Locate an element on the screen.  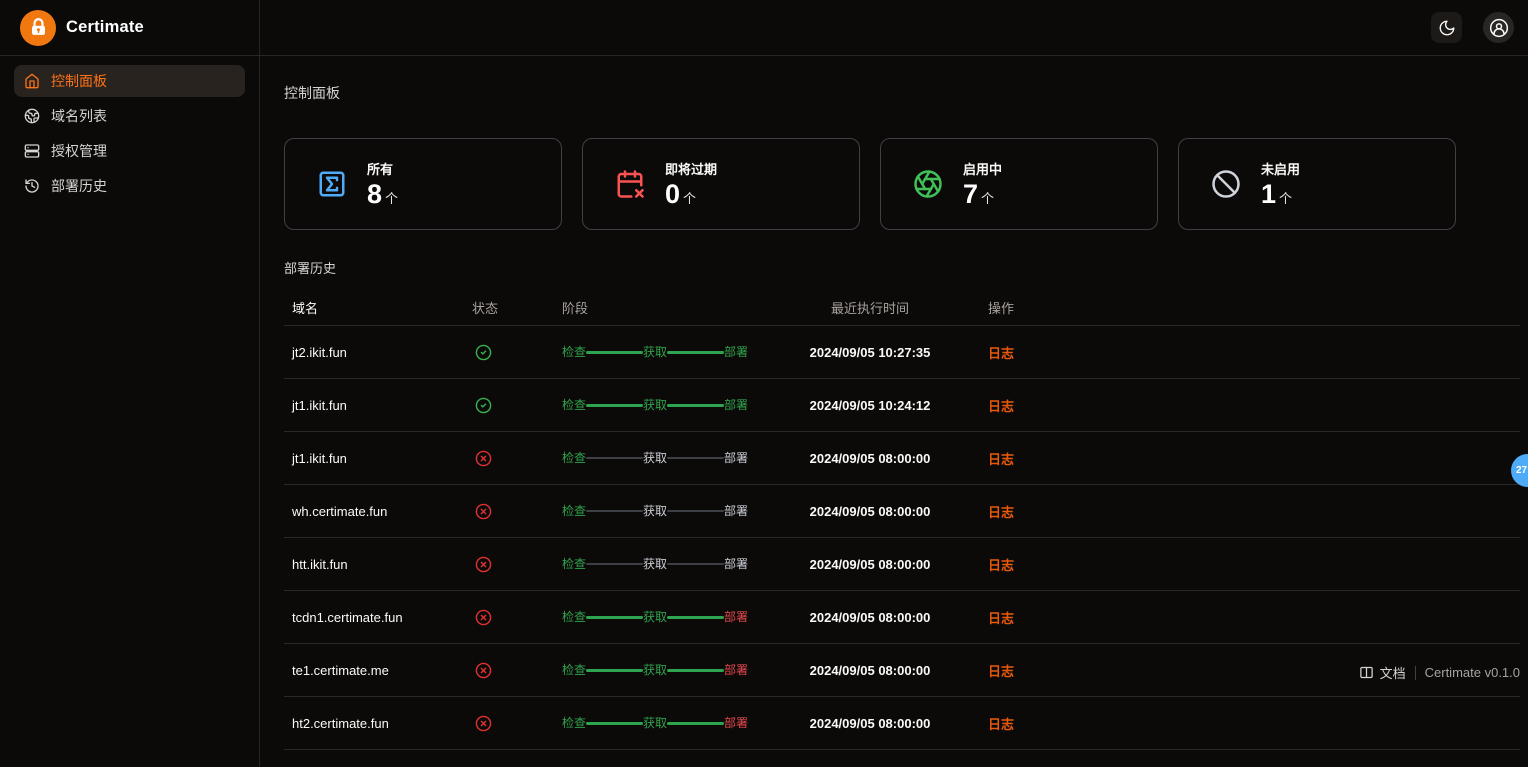
stat-label: 所有 is located at coordinates (380, 169).